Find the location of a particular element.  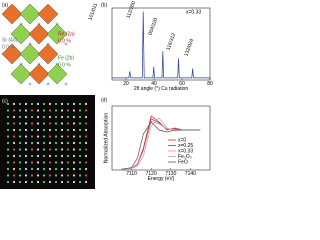

x-tick-label: 7110 is located at coordinates (131, 174).